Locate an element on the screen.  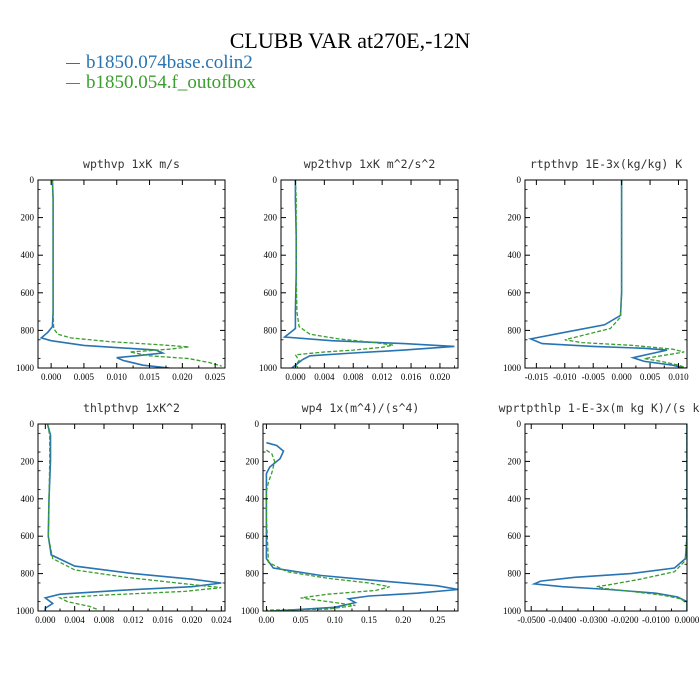
legend-label: b1850.054.f_outofbox is located at coordinates (171, 82).